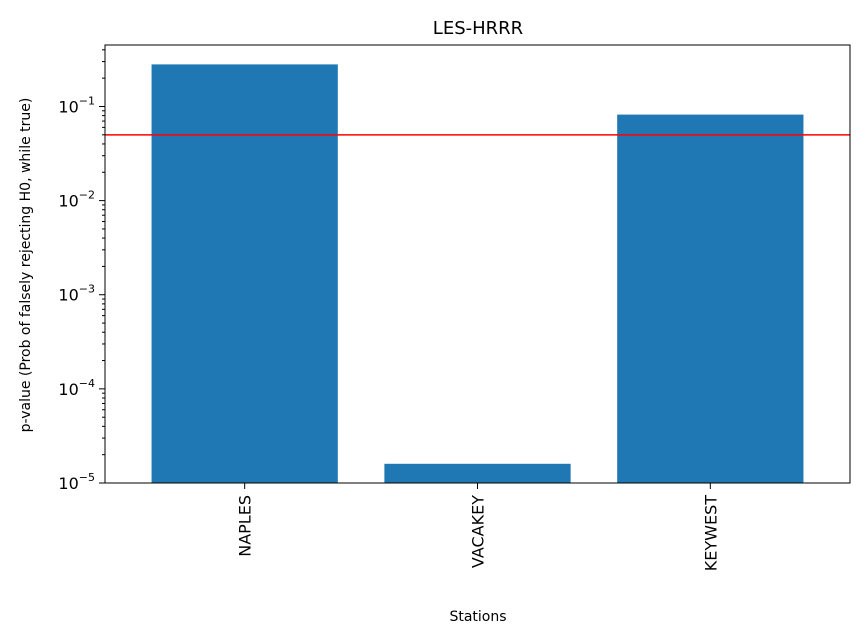 Image resolution: width=865 pixels, height=640 pixels. Describe the element at coordinates (76, 105) in the screenshot. I see `y-tick-label: 10⁻¹` at that location.